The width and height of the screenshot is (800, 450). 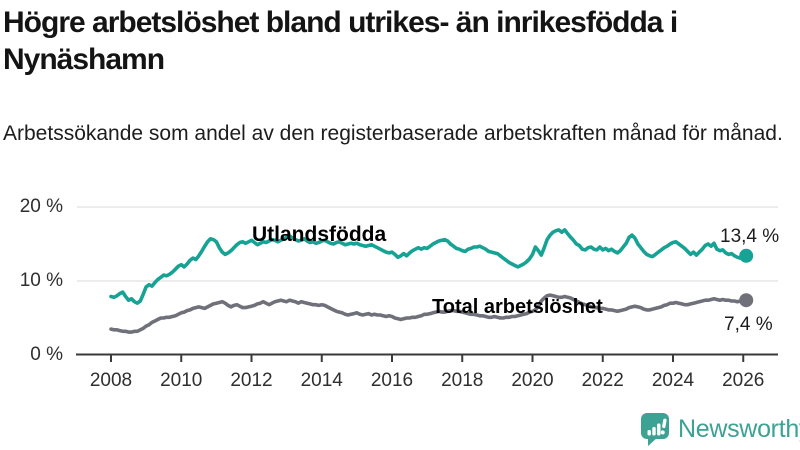 I want to click on newsworthy-wordmark: Newsworthy, so click(x=739, y=429).